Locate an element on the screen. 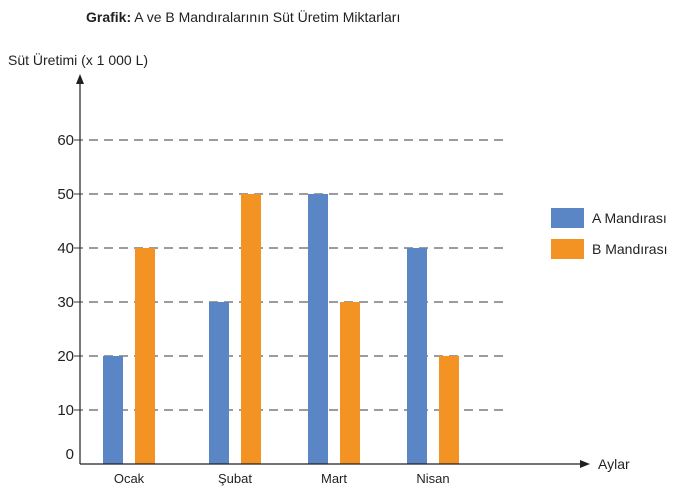  legend: A Mandırası B Mandırası is located at coordinates (609, 238).